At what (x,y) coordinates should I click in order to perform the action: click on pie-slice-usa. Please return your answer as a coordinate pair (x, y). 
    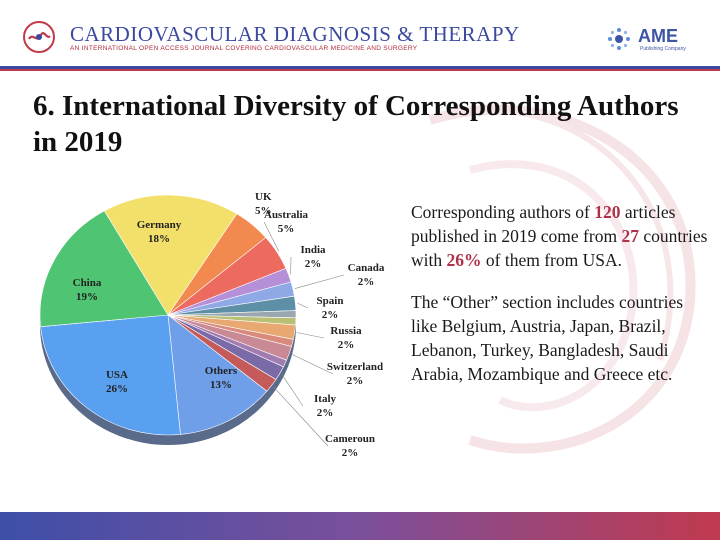
    Looking at the image, I should click on (110, 375).